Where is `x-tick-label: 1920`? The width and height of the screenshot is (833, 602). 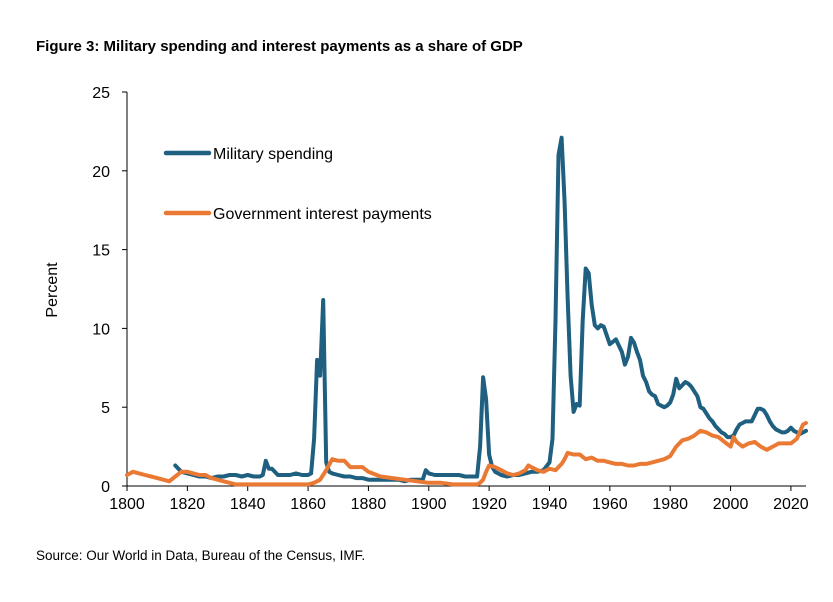
x-tick-label: 1920 is located at coordinates (489, 504).